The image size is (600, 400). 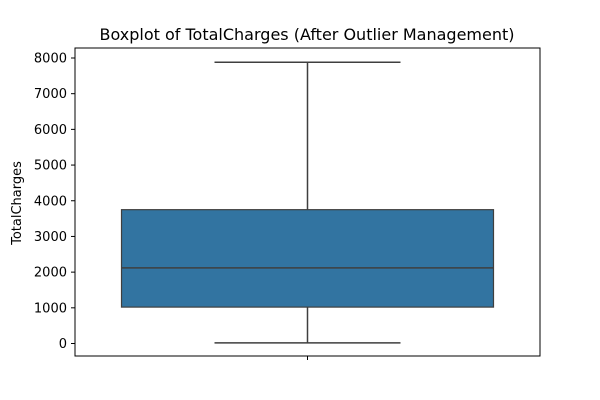 I want to click on y-tick-label: 8000, so click(x=50, y=58).